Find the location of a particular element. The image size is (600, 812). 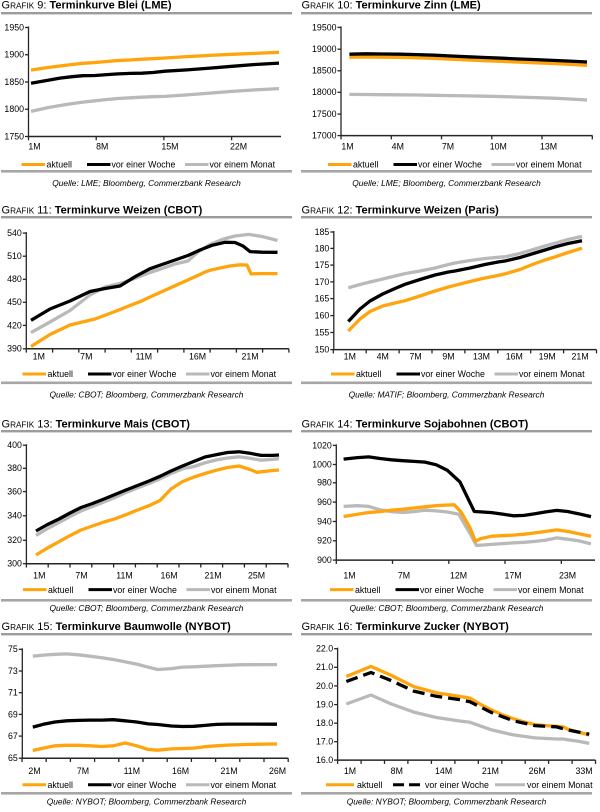

svg-text: 1020 is located at coordinates (322, 445).